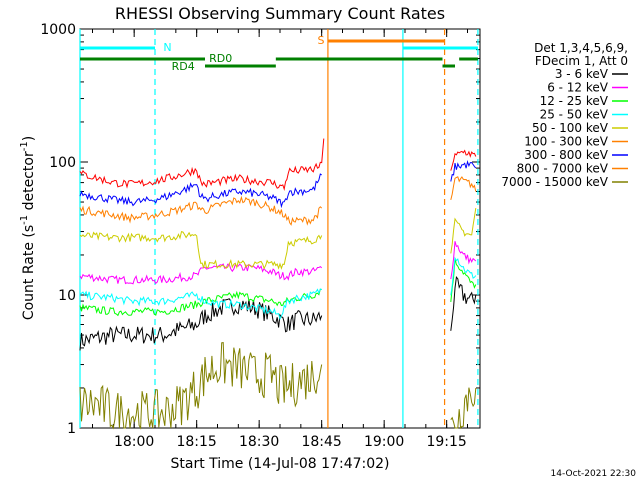  What do you see at coordinates (384, 442) in the screenshot?
I see `x-tick-label: 19:00` at bounding box center [384, 442].